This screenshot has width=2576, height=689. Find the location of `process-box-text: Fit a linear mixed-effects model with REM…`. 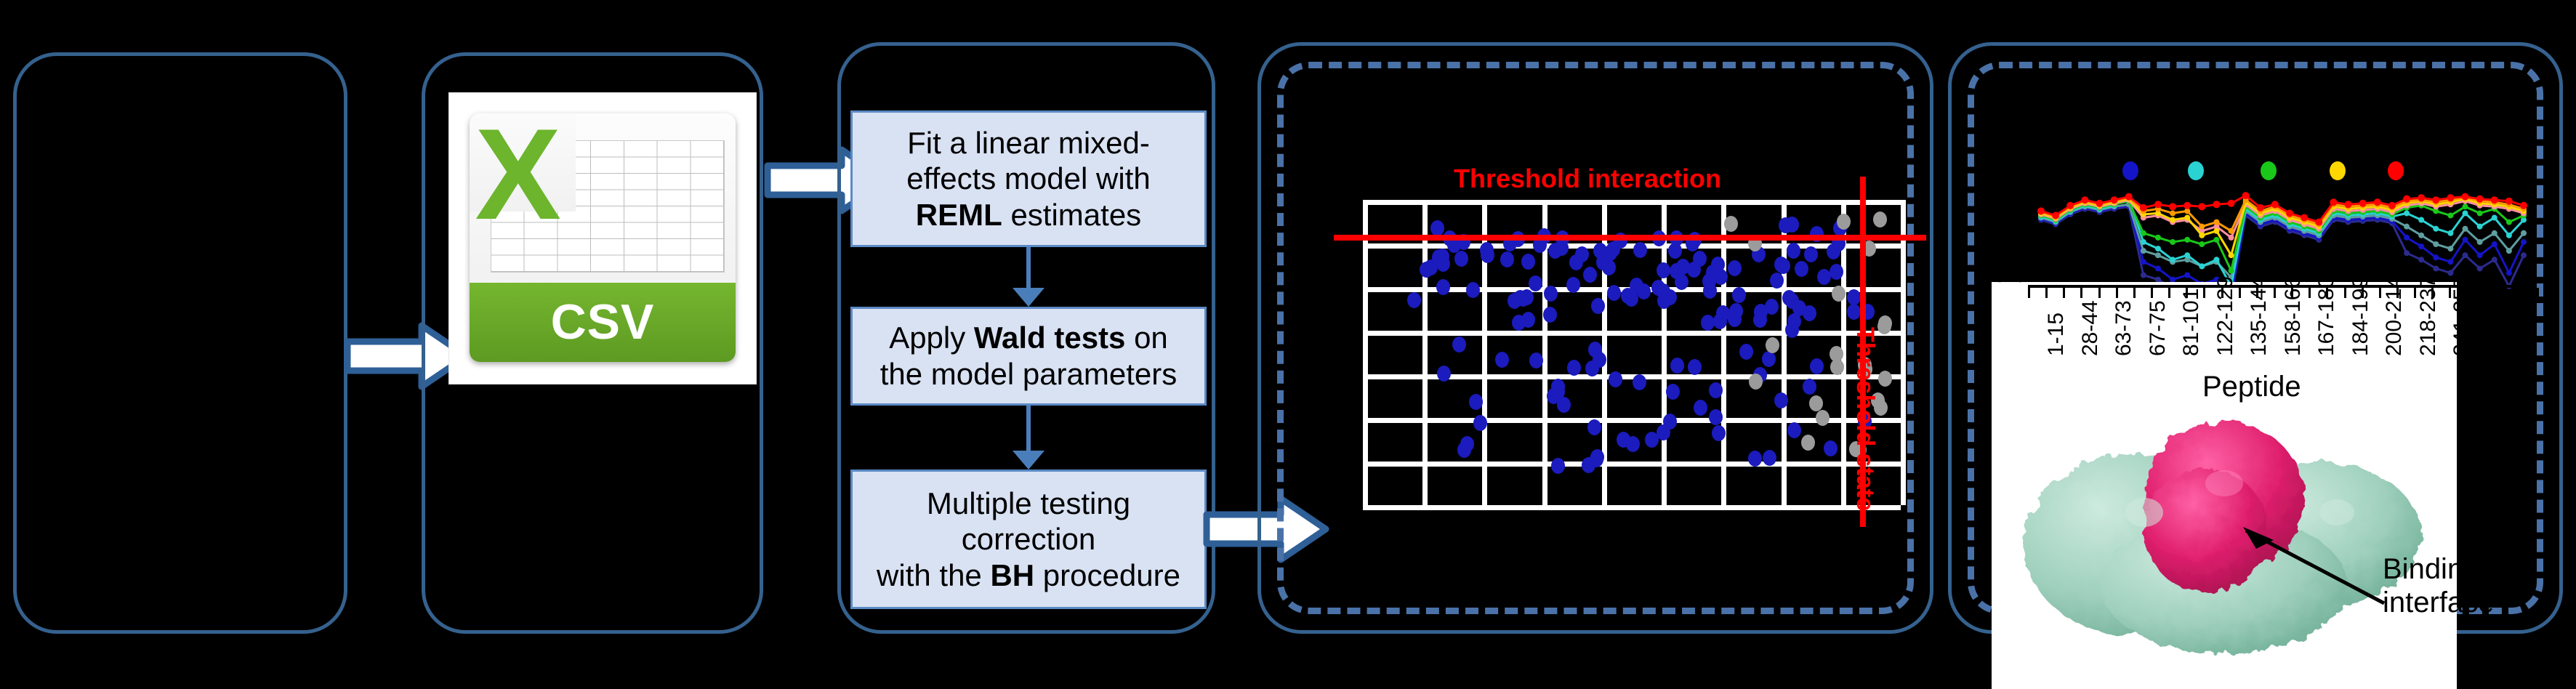

process-box-text: Fit a linear mixed-effects model with REM… is located at coordinates (1028, 179).